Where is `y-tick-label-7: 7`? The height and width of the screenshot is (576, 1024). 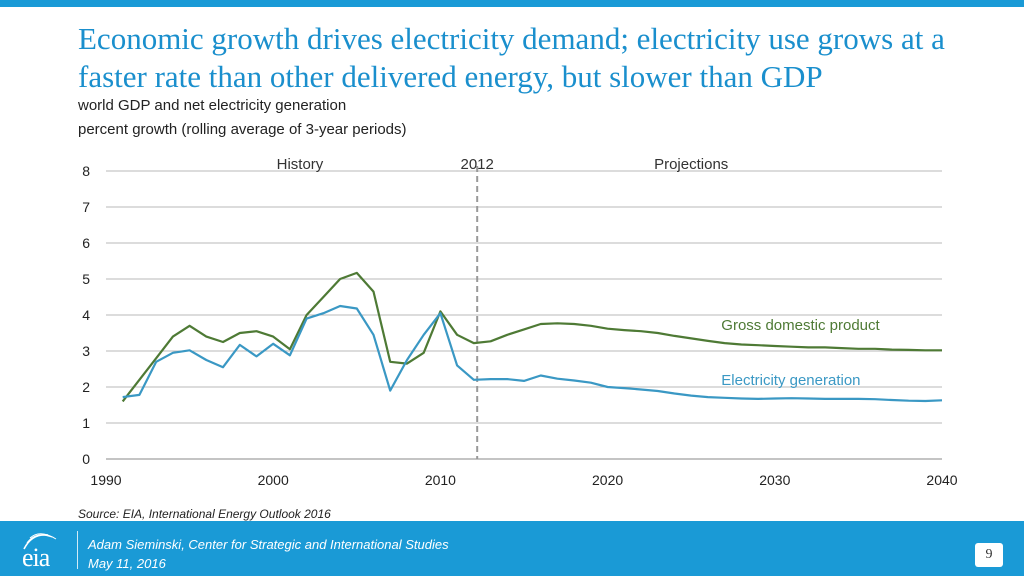 y-tick-label-7: 7 is located at coordinates (86, 207).